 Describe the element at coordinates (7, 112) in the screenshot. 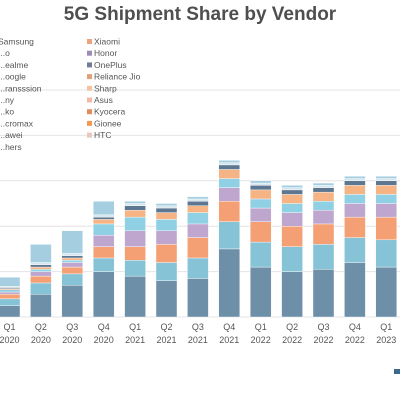

I see `legend-item: ...ko` at that location.